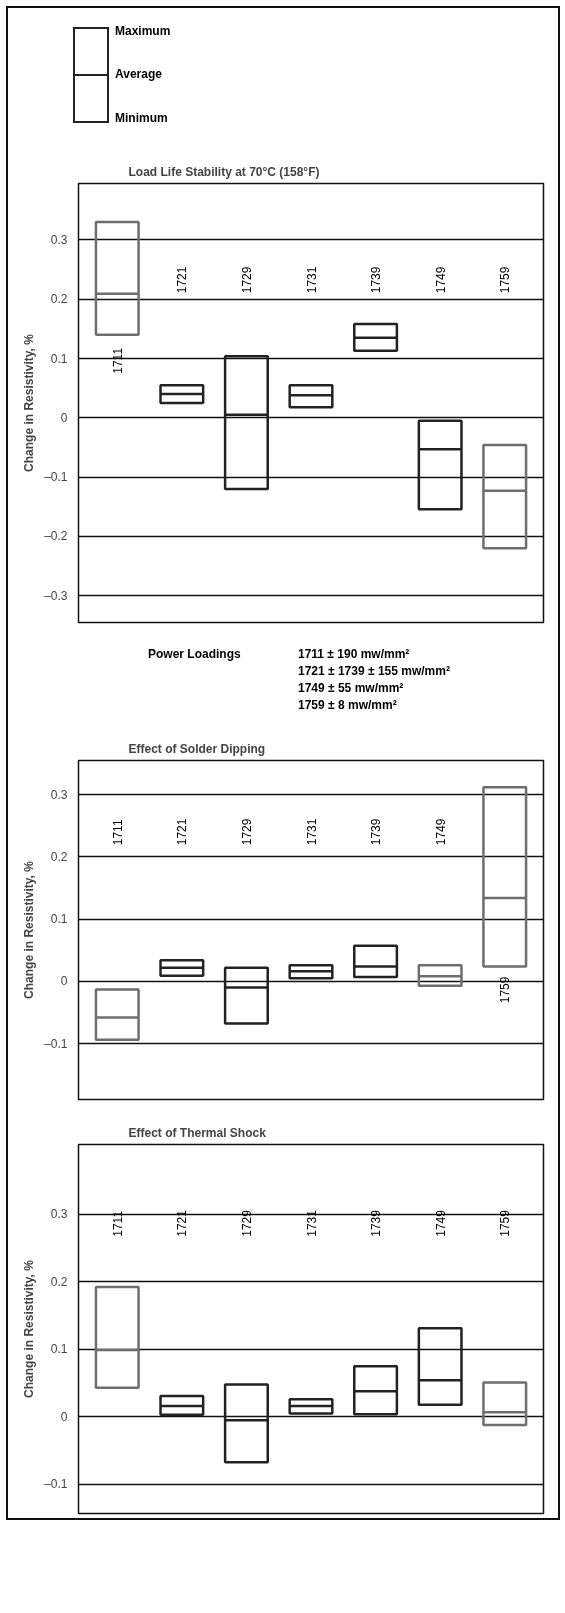 The width and height of the screenshot is (565, 1613). I want to click on text: 1749 ± 55 mw/mm², so click(351, 688).